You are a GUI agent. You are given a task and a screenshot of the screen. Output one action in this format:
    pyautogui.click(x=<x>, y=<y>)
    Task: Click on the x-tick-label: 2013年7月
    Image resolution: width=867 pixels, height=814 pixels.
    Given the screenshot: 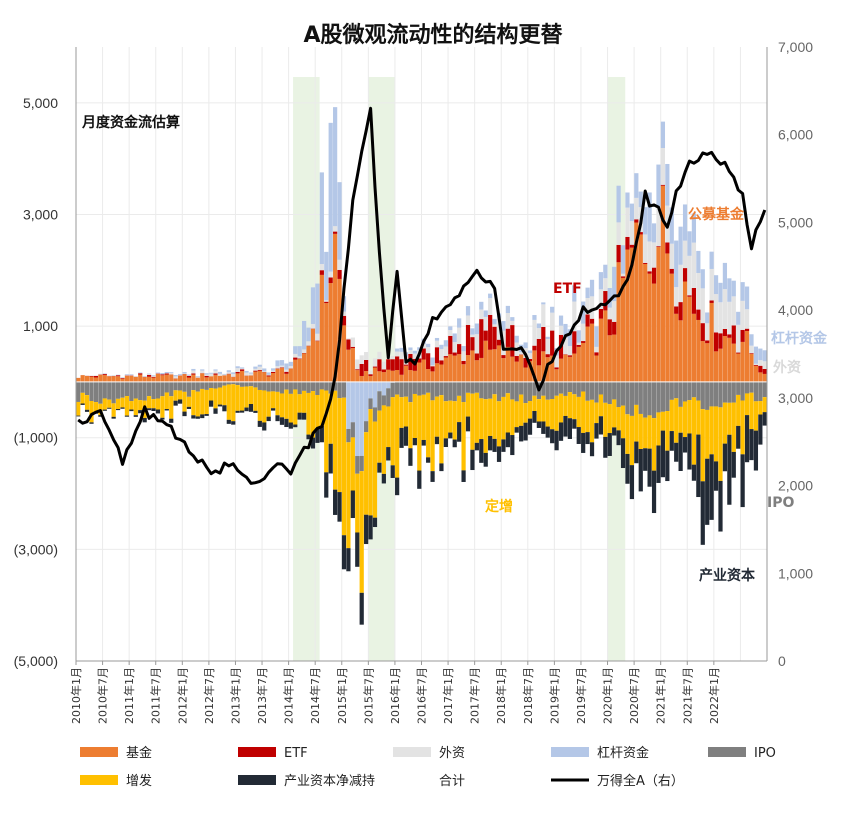 What is the action you would take?
    pyautogui.click(x=262, y=695)
    